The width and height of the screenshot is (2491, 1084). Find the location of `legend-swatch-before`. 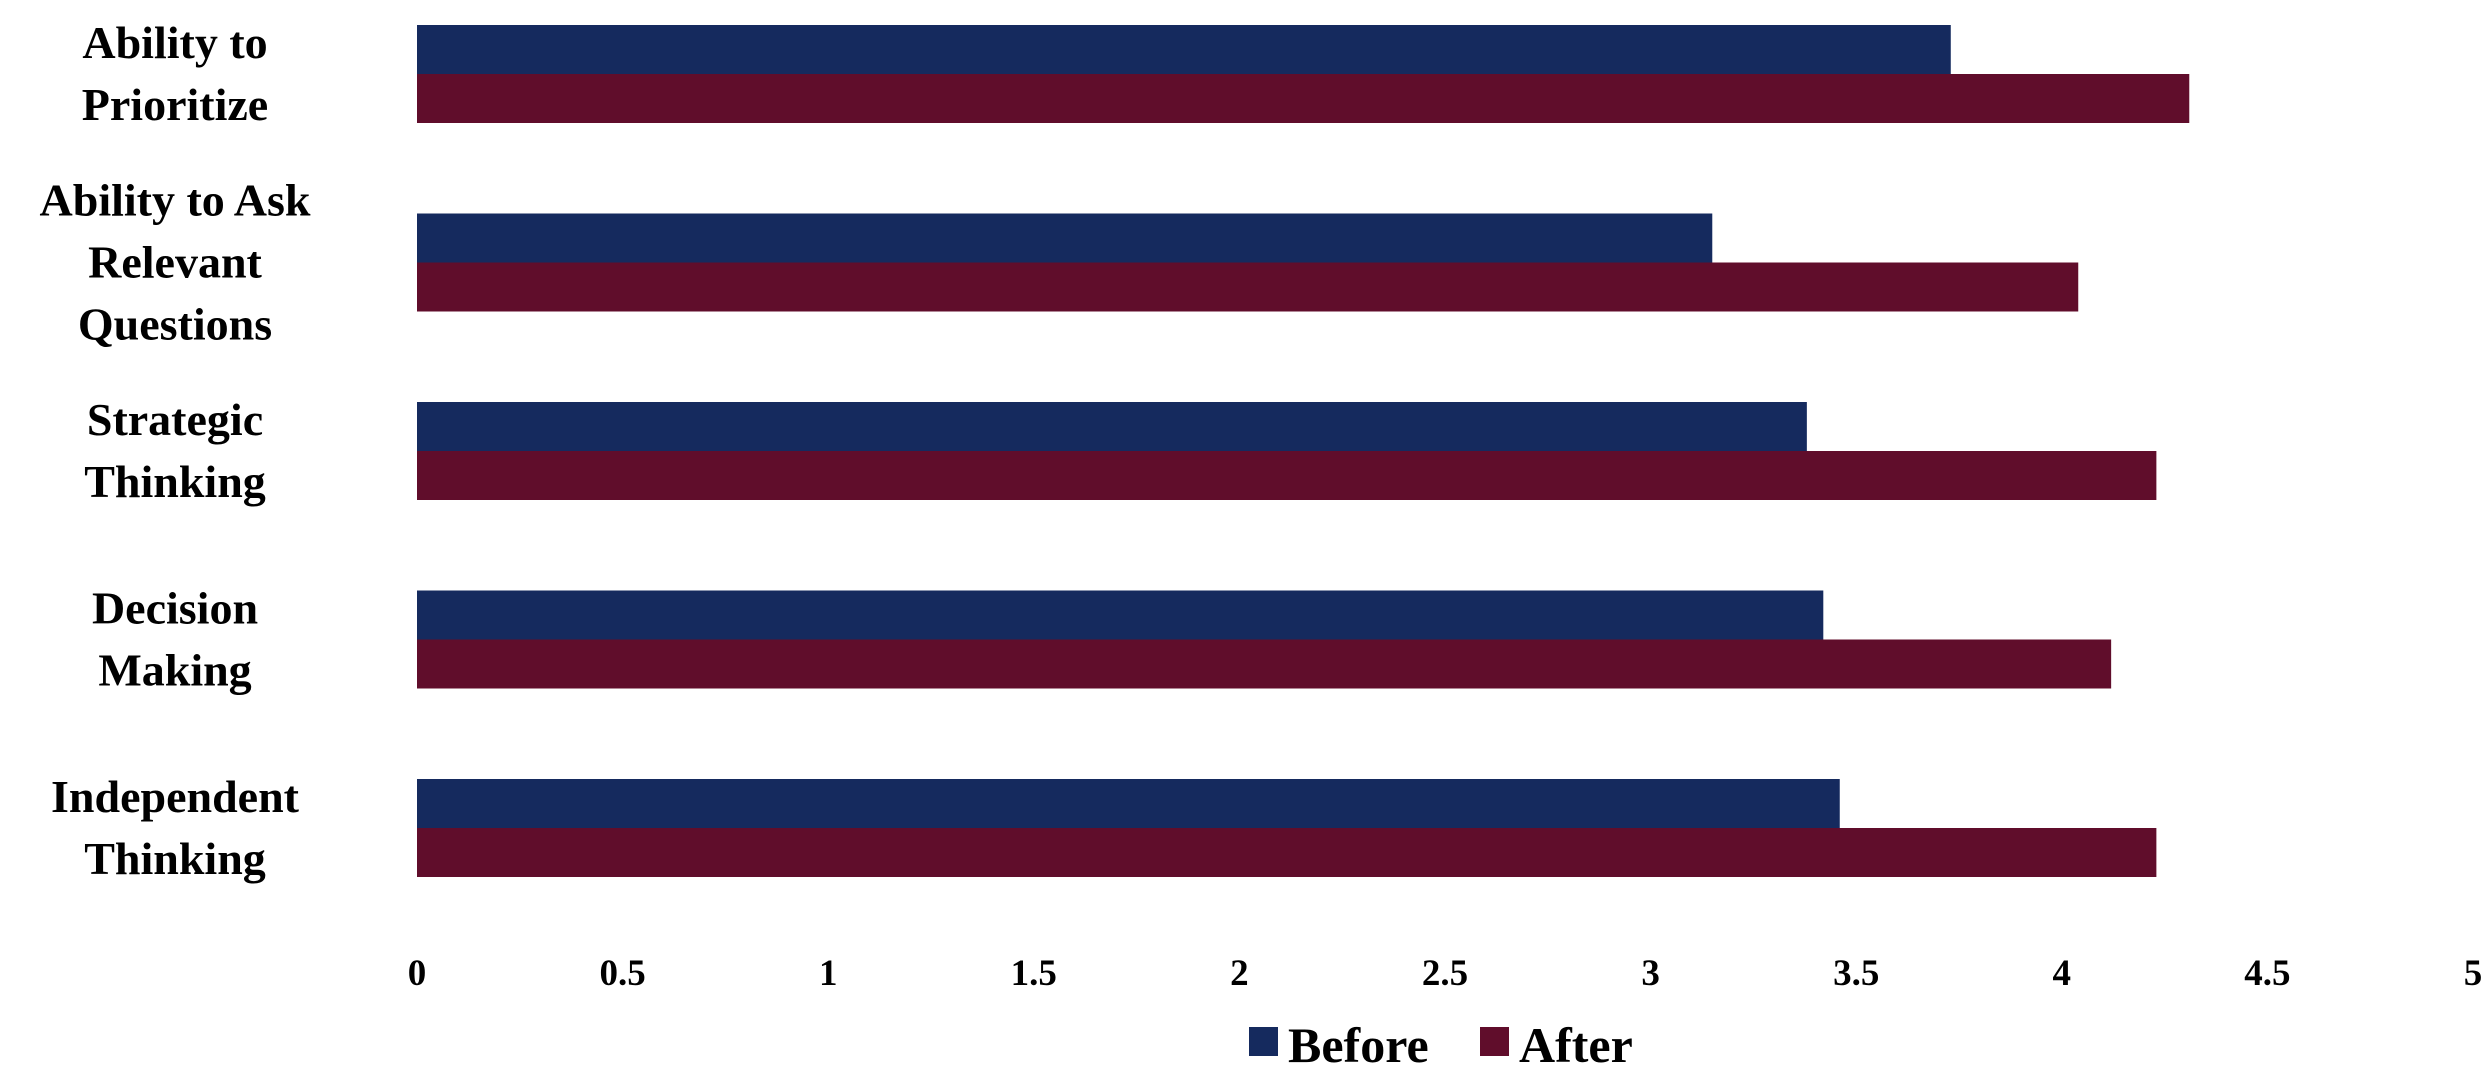

legend-swatch-before is located at coordinates (1263, 1041).